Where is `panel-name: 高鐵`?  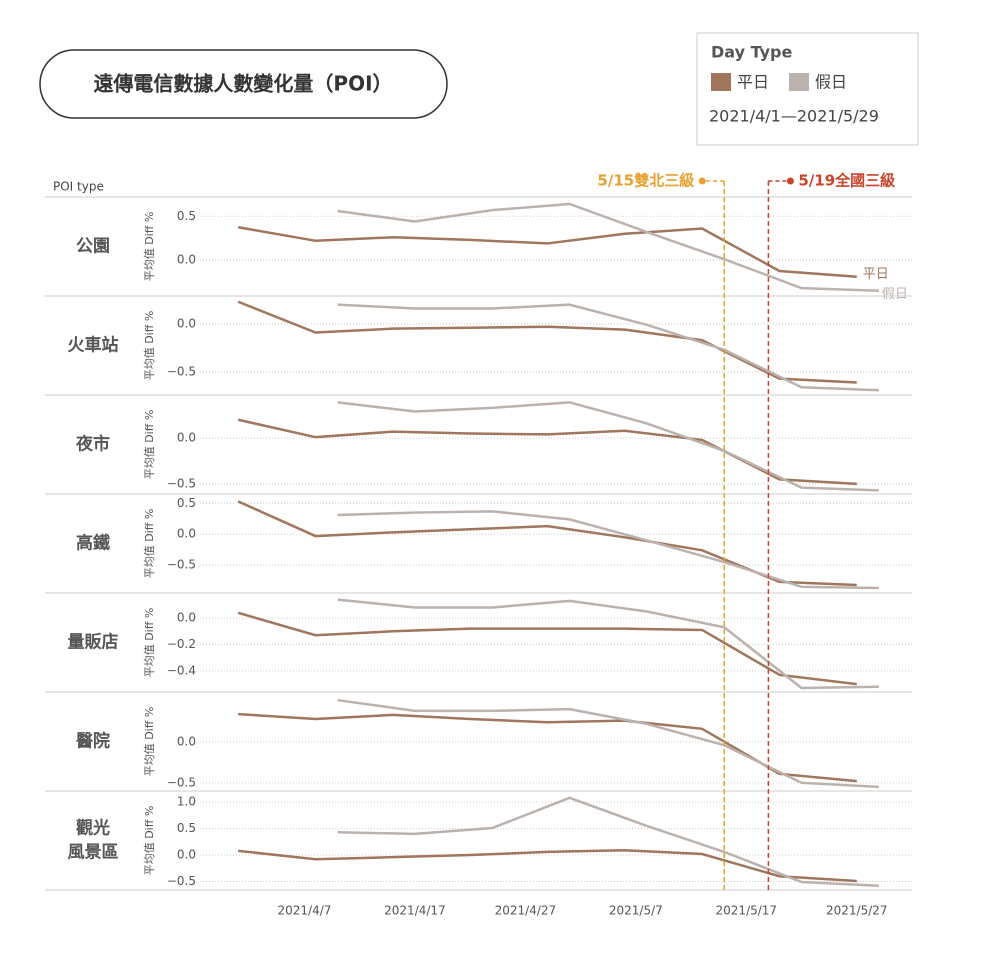 panel-name: 高鐵 is located at coordinates (93, 543).